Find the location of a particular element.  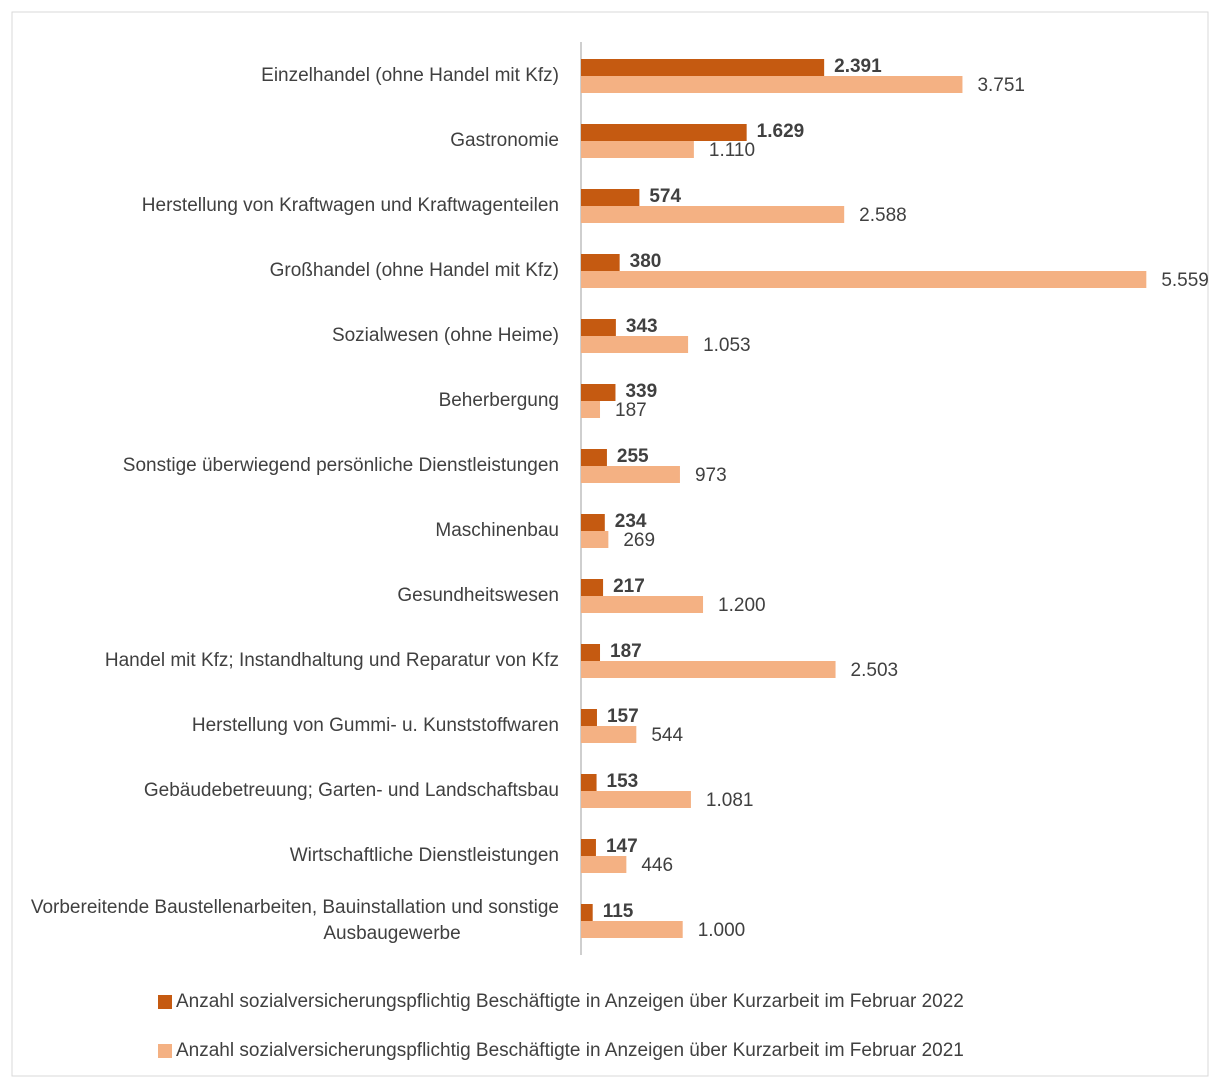

value-label: 339 is located at coordinates (641, 391).